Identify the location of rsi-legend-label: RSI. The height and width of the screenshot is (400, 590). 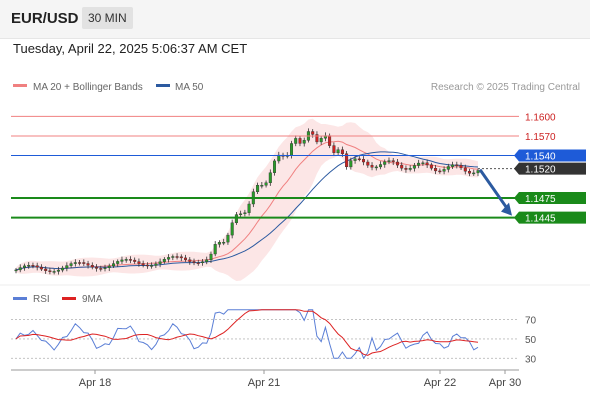
(41, 299).